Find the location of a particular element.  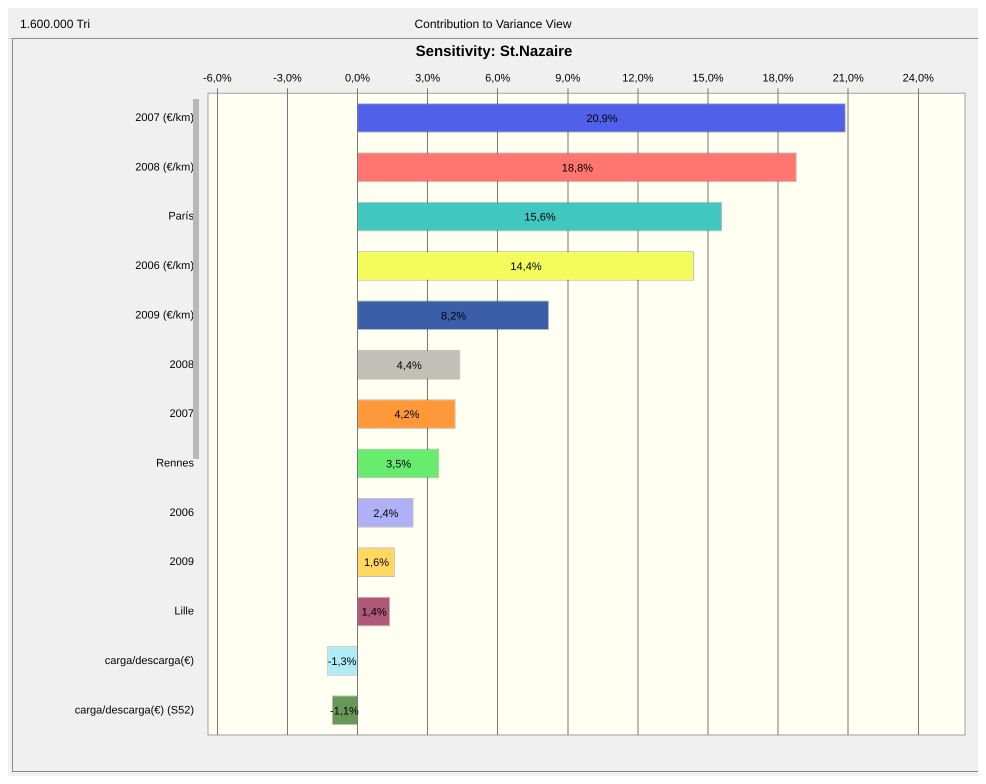

x-tick-label: 21,0% is located at coordinates (848, 78).